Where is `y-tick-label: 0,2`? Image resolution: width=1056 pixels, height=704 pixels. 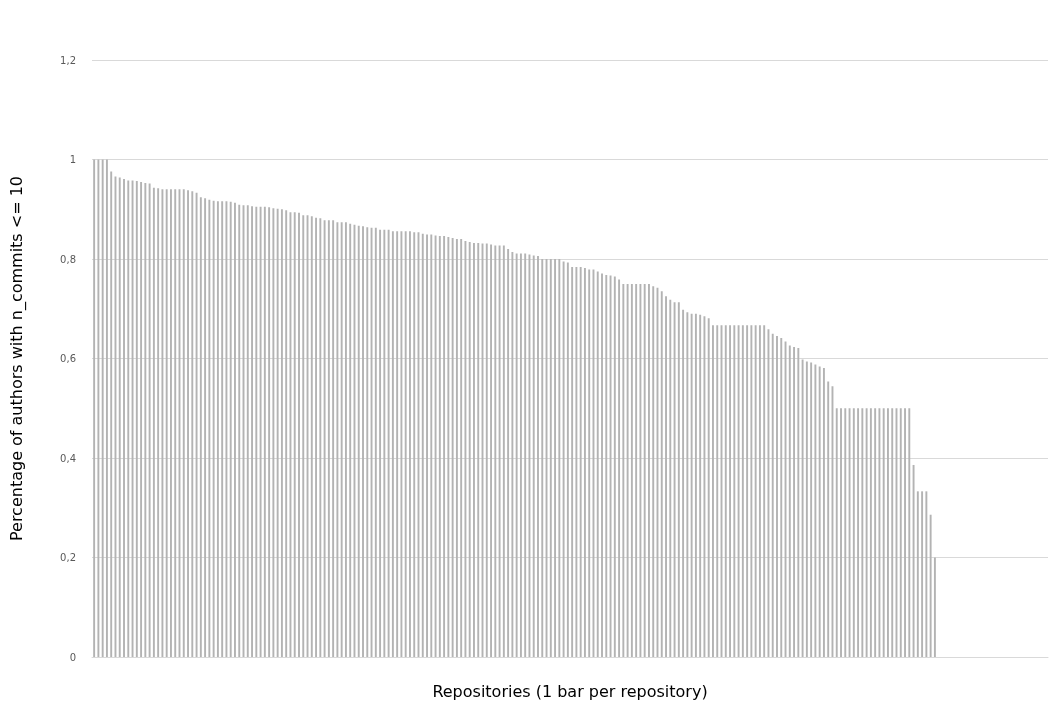 y-tick-label: 0,2 is located at coordinates (68, 557).